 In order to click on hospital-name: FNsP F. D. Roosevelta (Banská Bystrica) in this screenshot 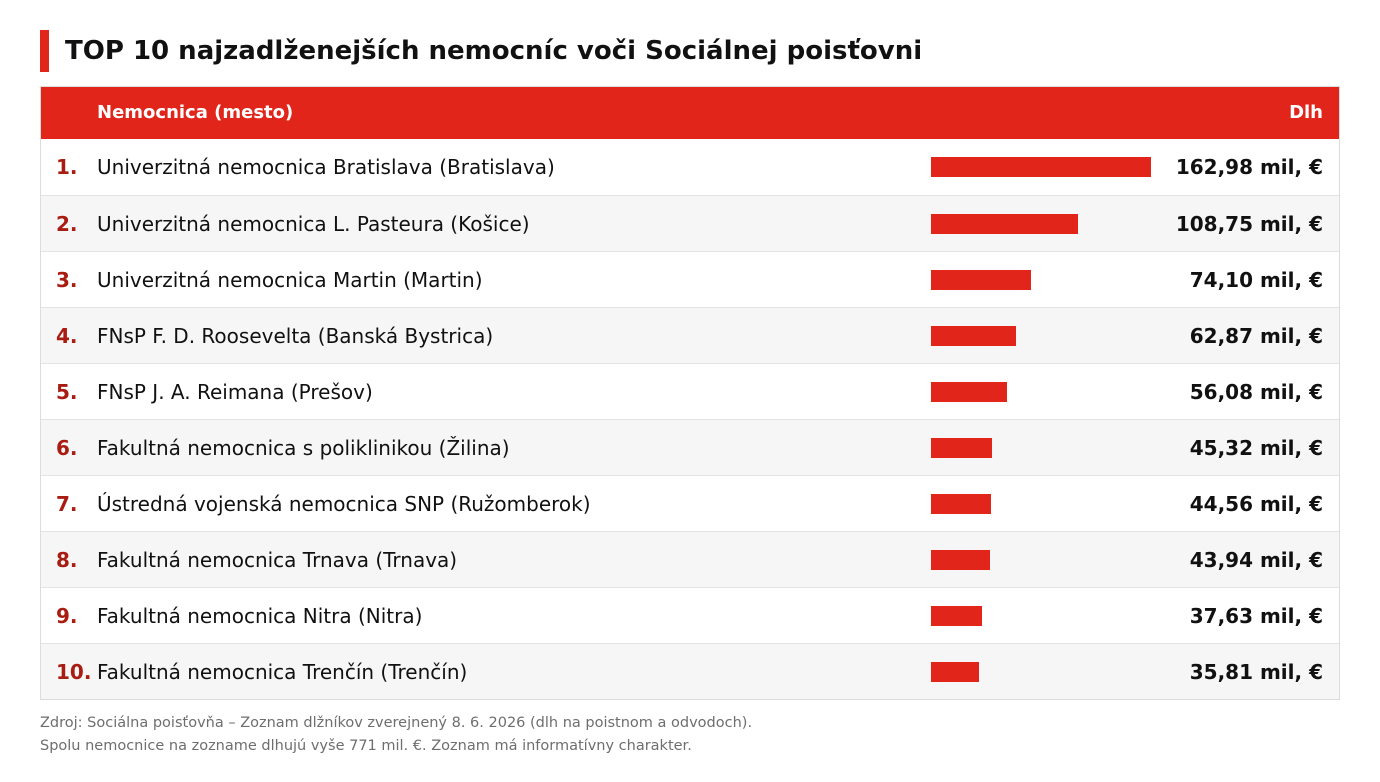, I will do `click(295, 336)`.